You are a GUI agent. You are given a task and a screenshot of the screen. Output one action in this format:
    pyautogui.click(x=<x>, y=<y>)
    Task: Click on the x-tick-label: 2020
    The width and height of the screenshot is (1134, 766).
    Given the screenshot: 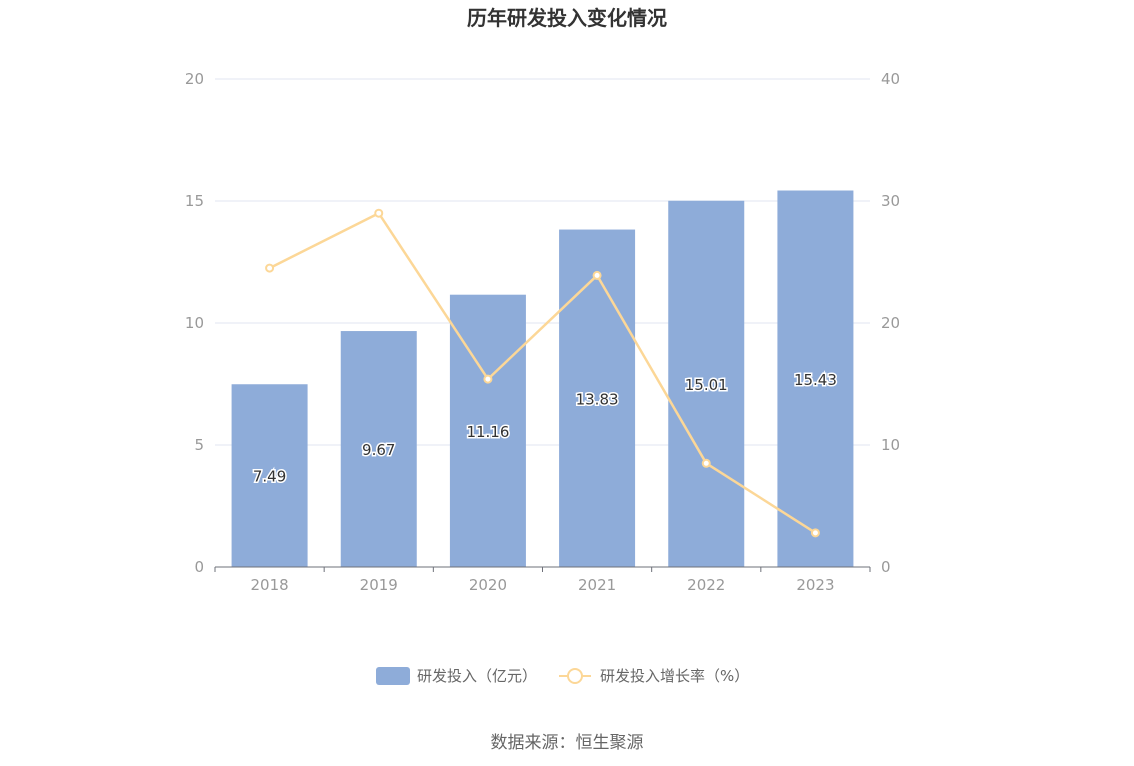 What is the action you would take?
    pyautogui.click(x=488, y=585)
    